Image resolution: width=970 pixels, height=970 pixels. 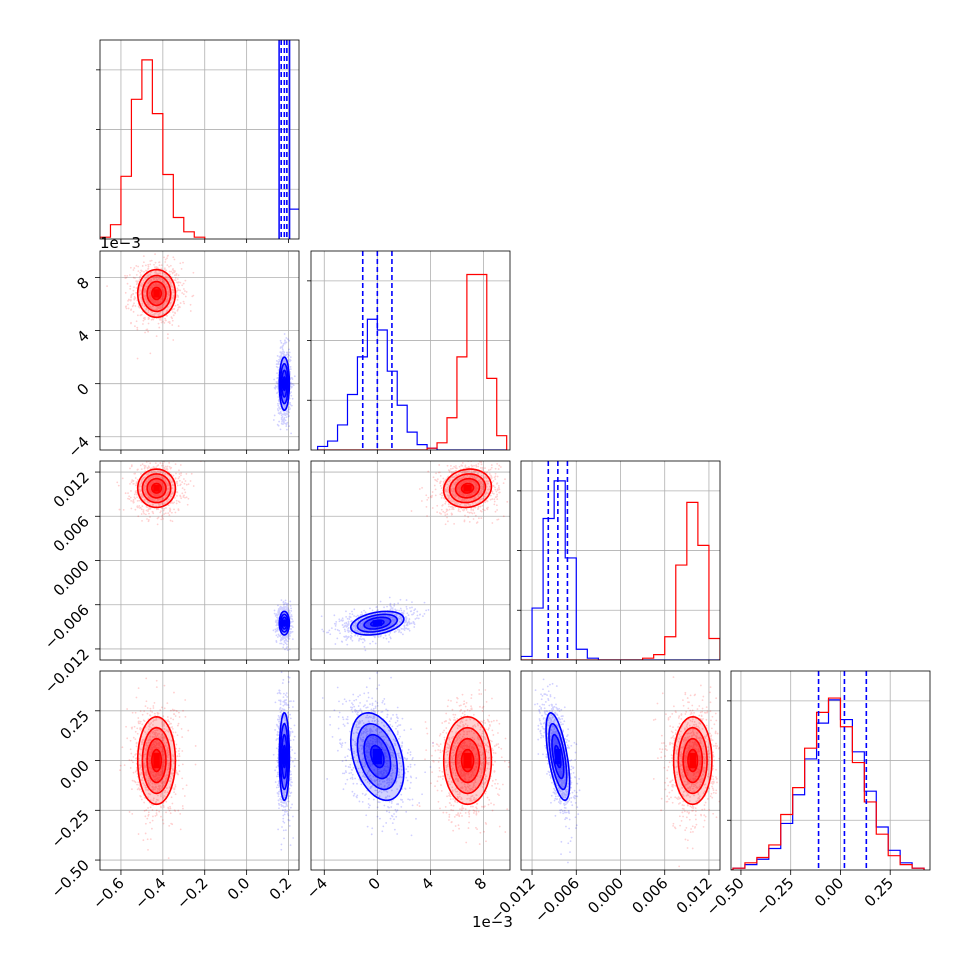 What do you see at coordinates (120, 243) in the screenshot?
I see `y-offset-label: 1e−3` at bounding box center [120, 243].